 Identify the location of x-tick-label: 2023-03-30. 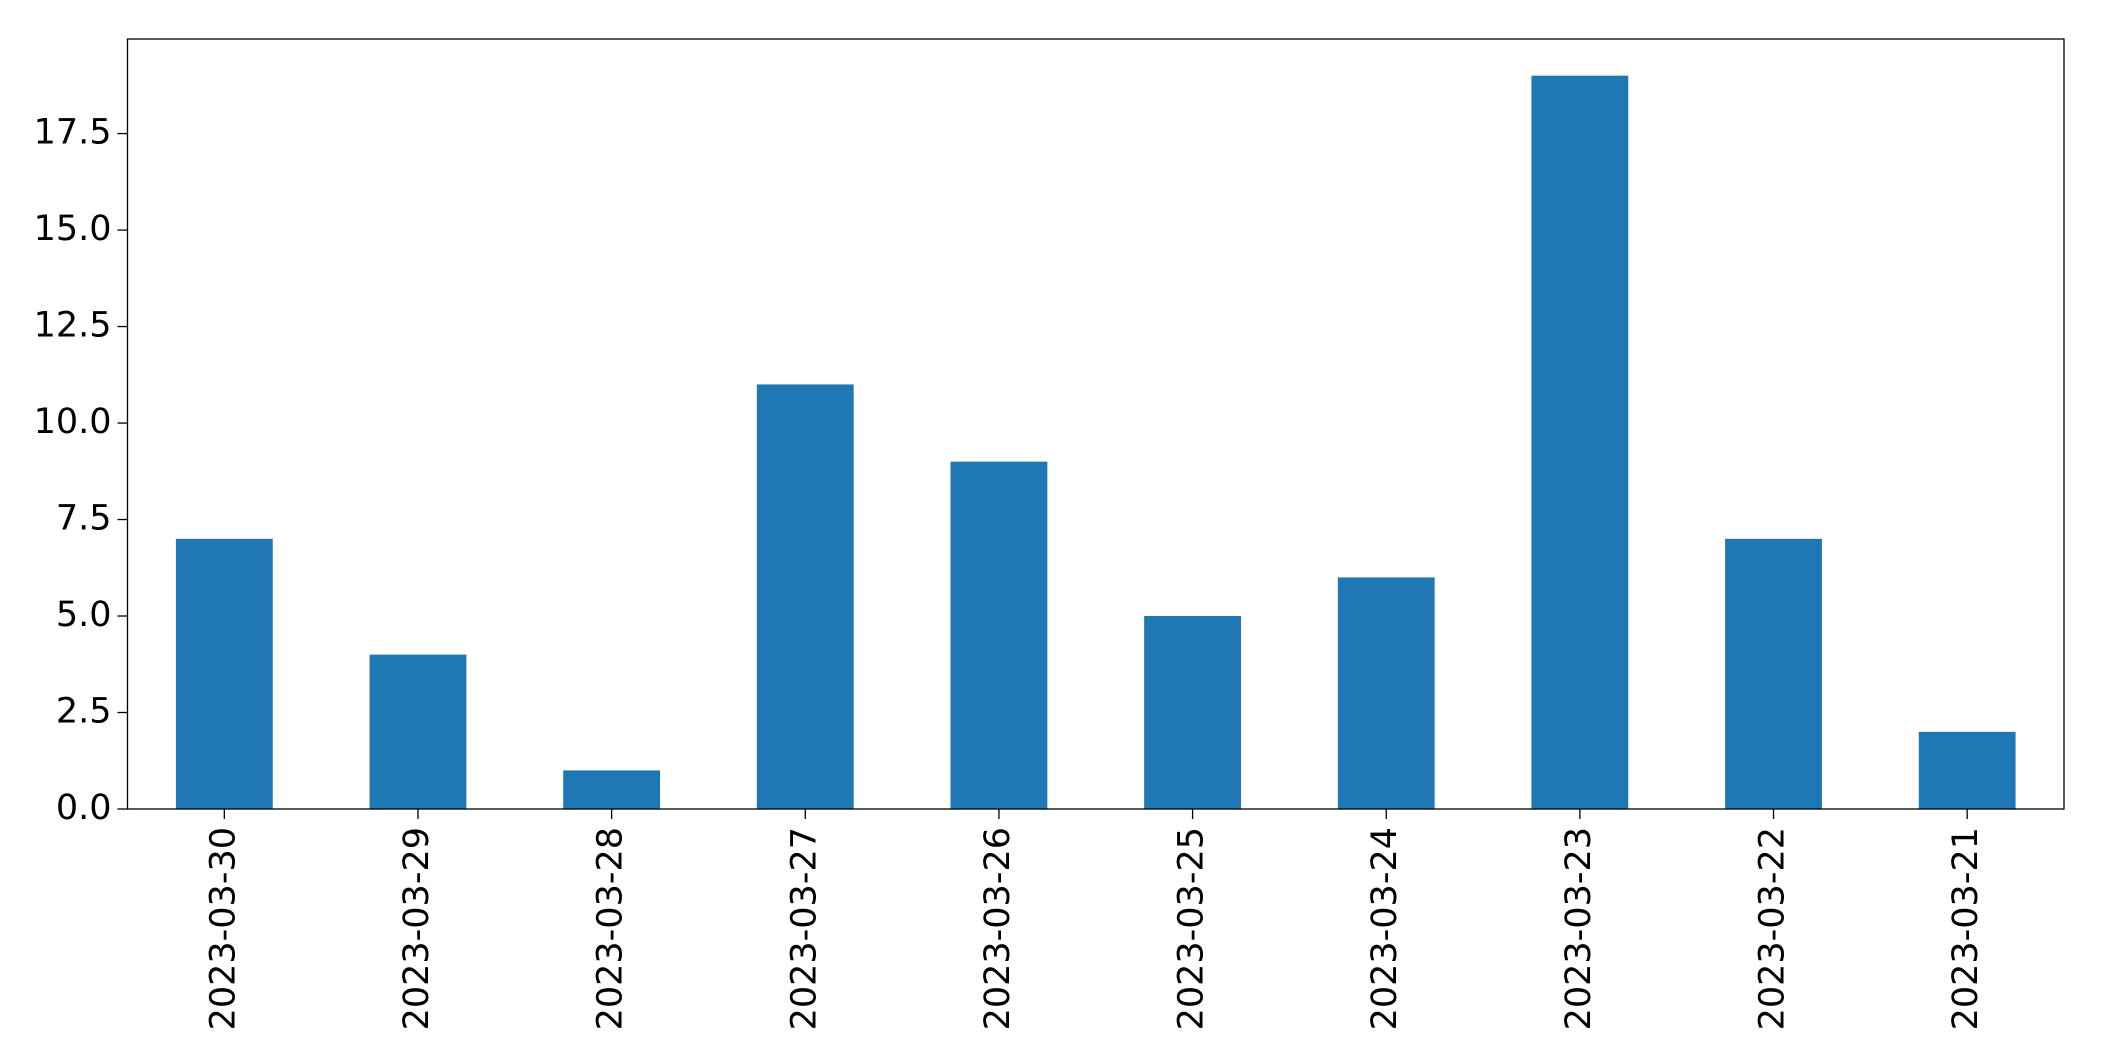
(223, 928).